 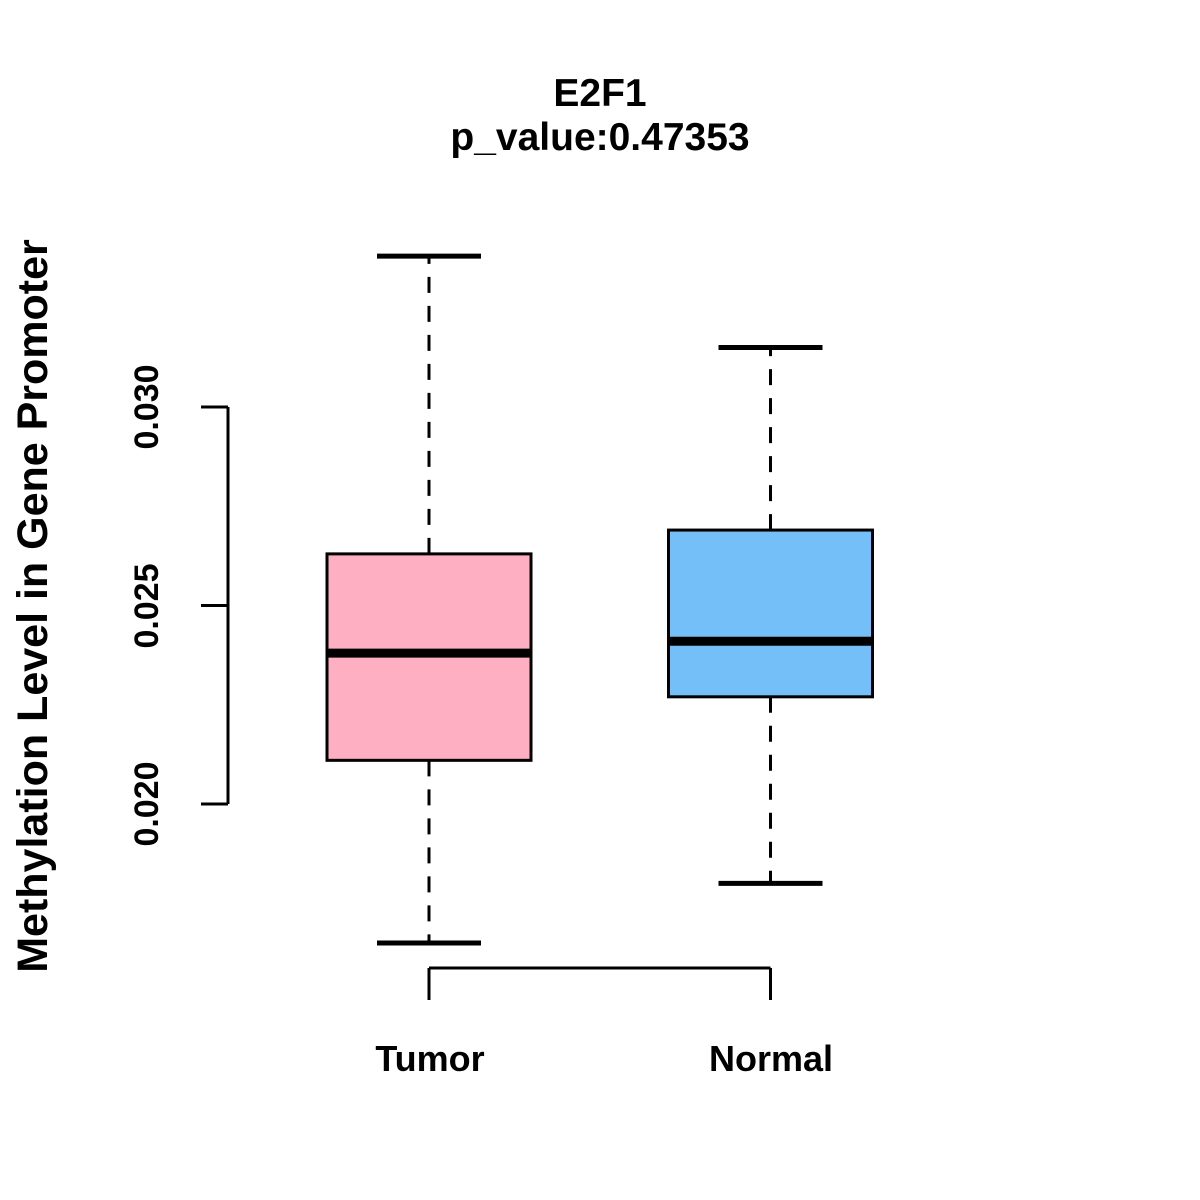 What do you see at coordinates (430, 1058) in the screenshot?
I see `x-category-label-tumor: Tumor` at bounding box center [430, 1058].